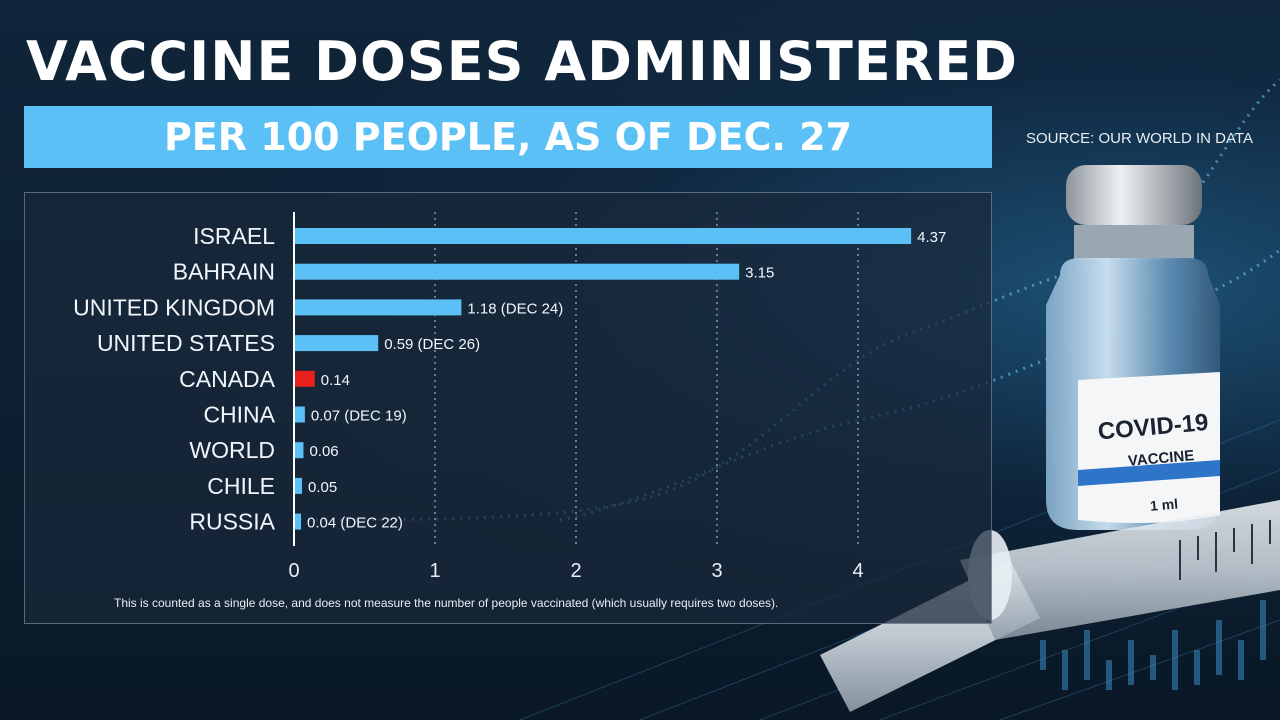 The width and height of the screenshot is (1280, 720). What do you see at coordinates (234, 236) in the screenshot?
I see `category-label: ISRAEL` at bounding box center [234, 236].